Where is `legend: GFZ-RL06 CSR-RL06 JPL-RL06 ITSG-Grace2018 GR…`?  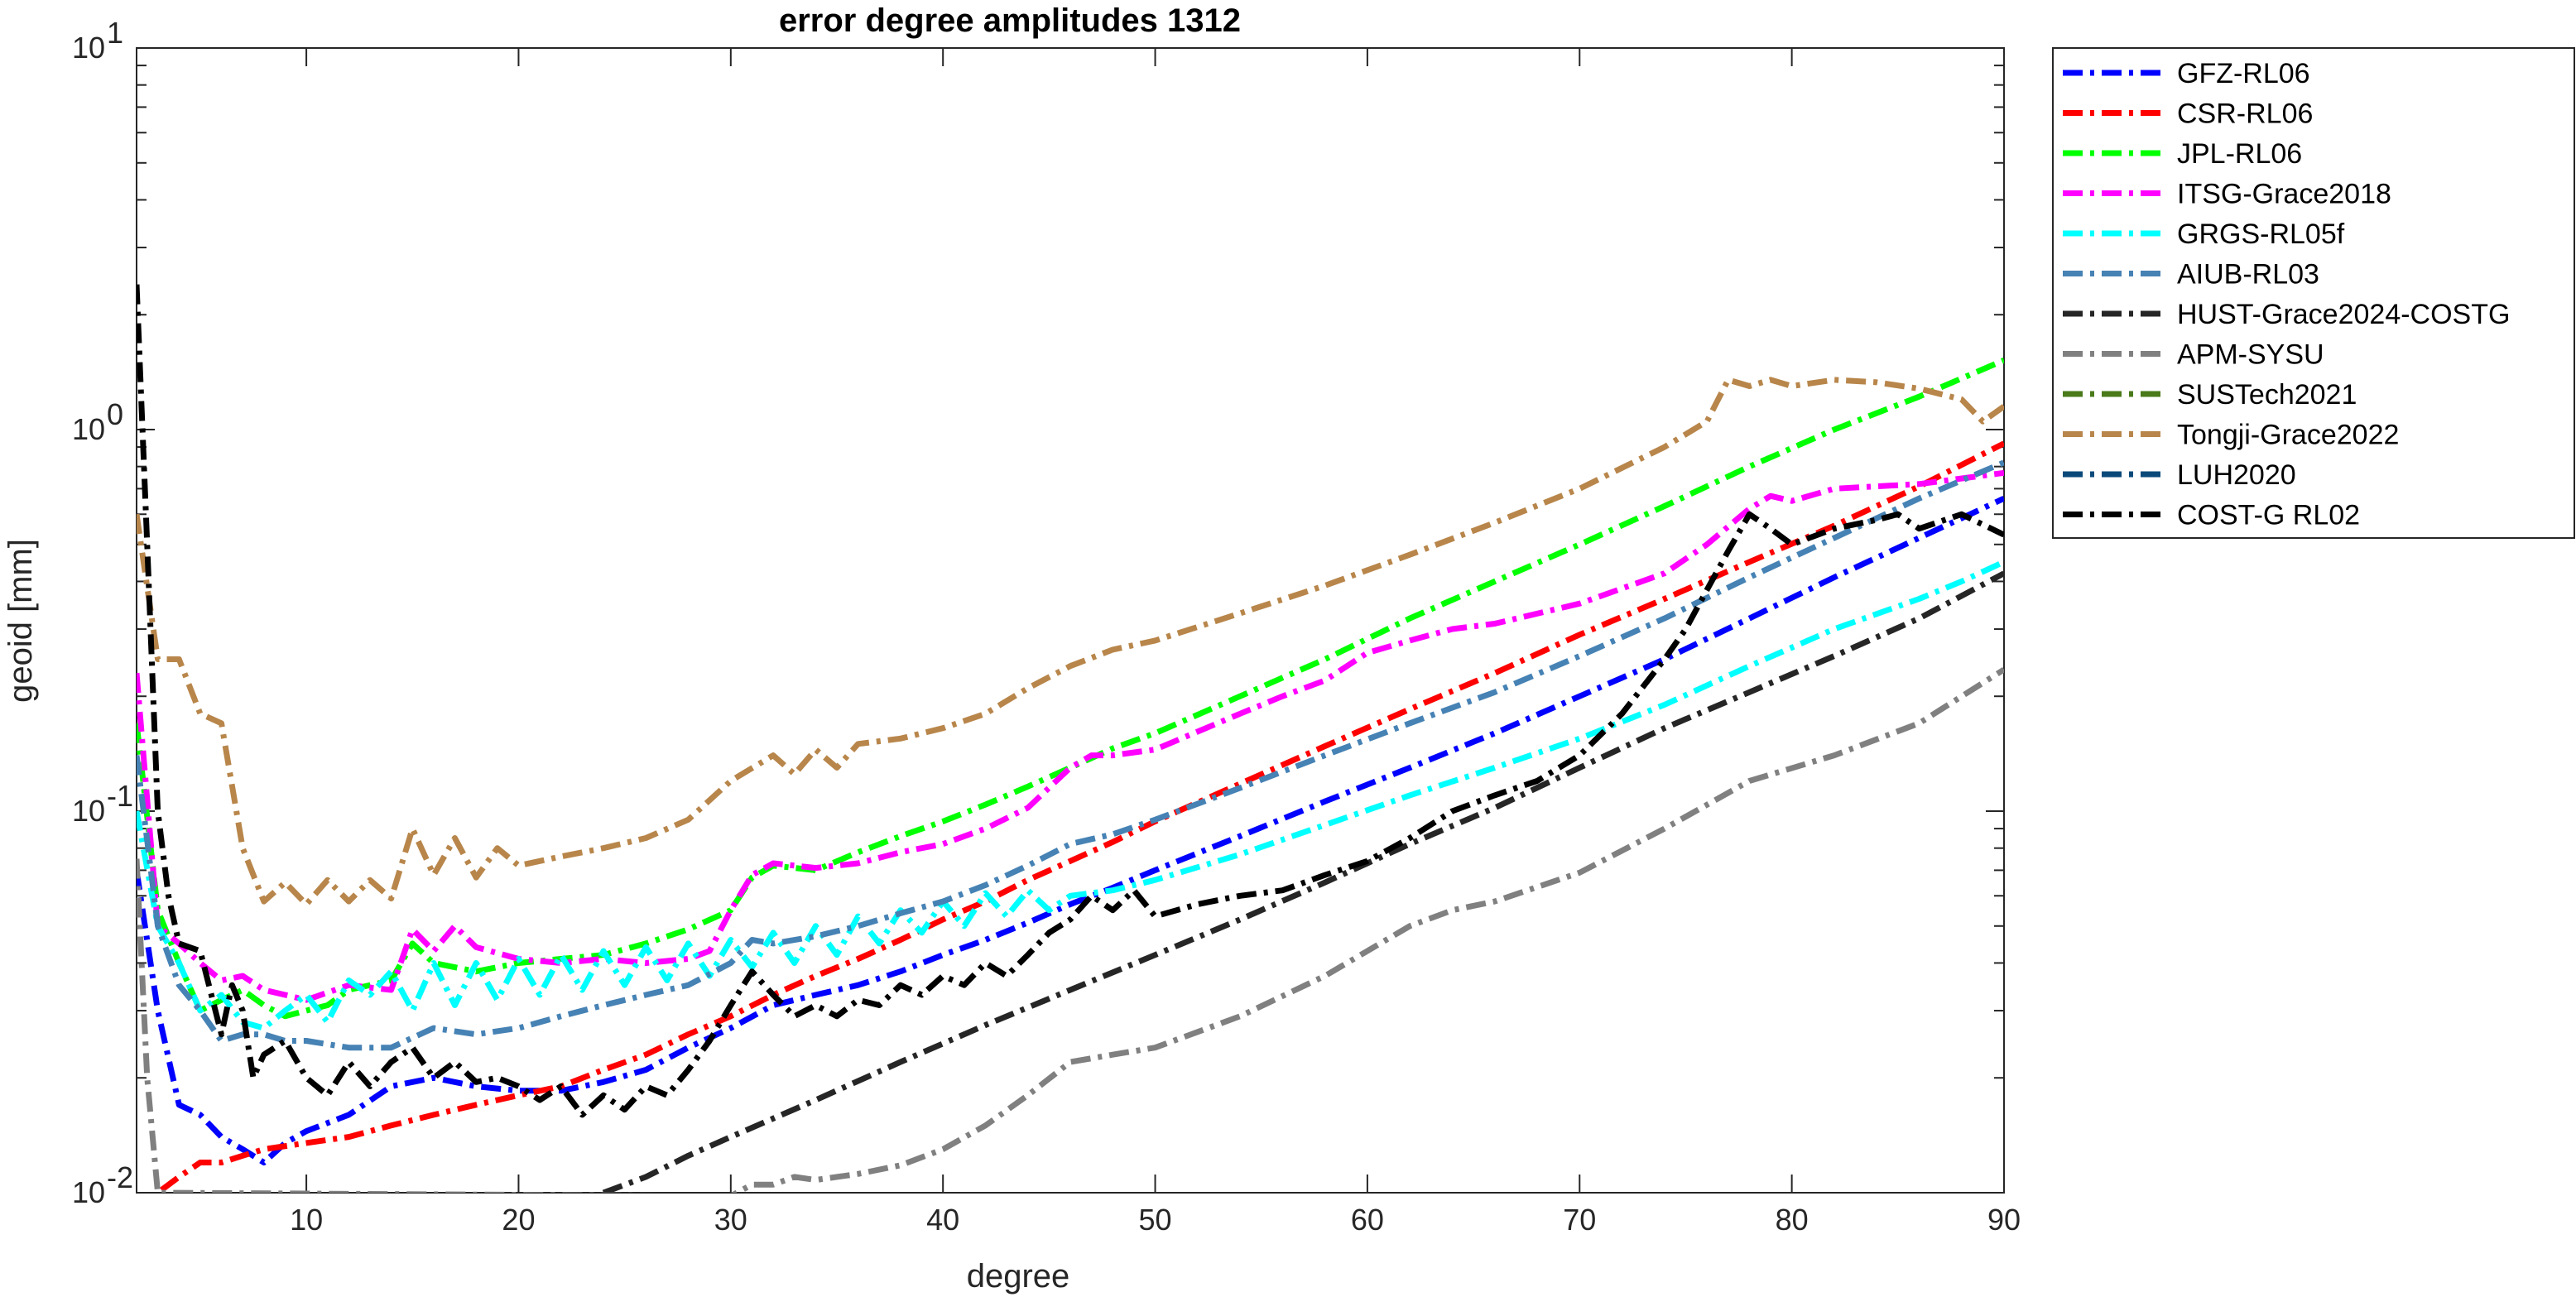 legend: GFZ-RL06 CSR-RL06 JPL-RL06 ITSG-Grace2018 GR… is located at coordinates (2313, 293).